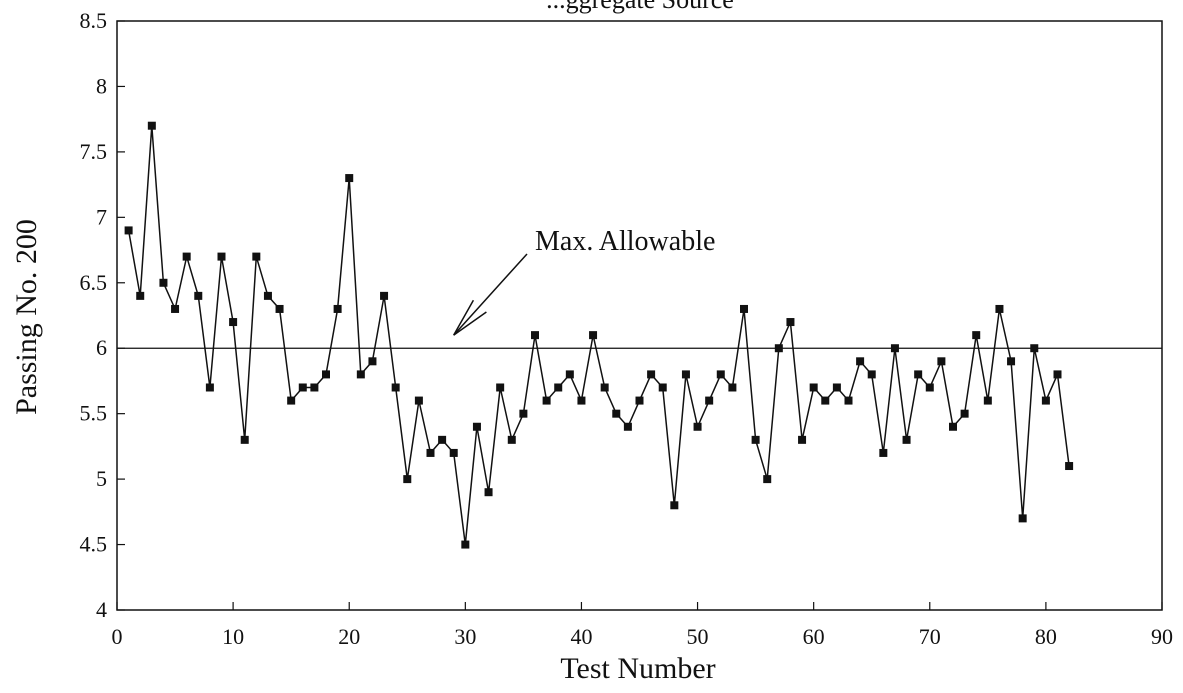  Describe the element at coordinates (94, 413) in the screenshot. I see `y-tick-label: 5.5` at that location.